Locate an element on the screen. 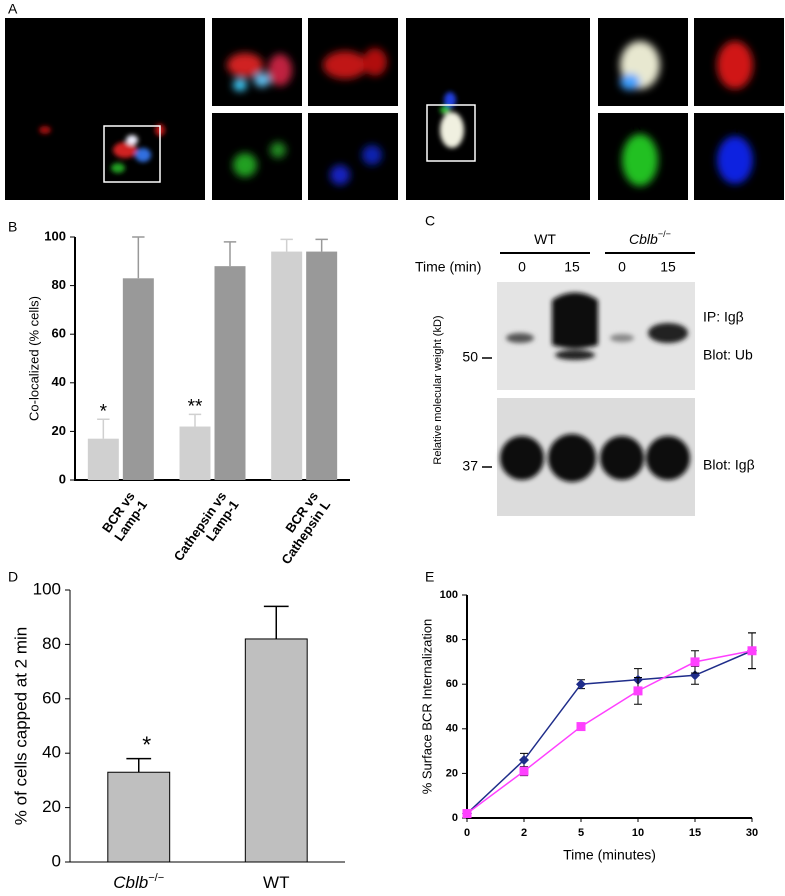 This screenshot has height=896, width=785. x-tick-label: WT is located at coordinates (276, 882).